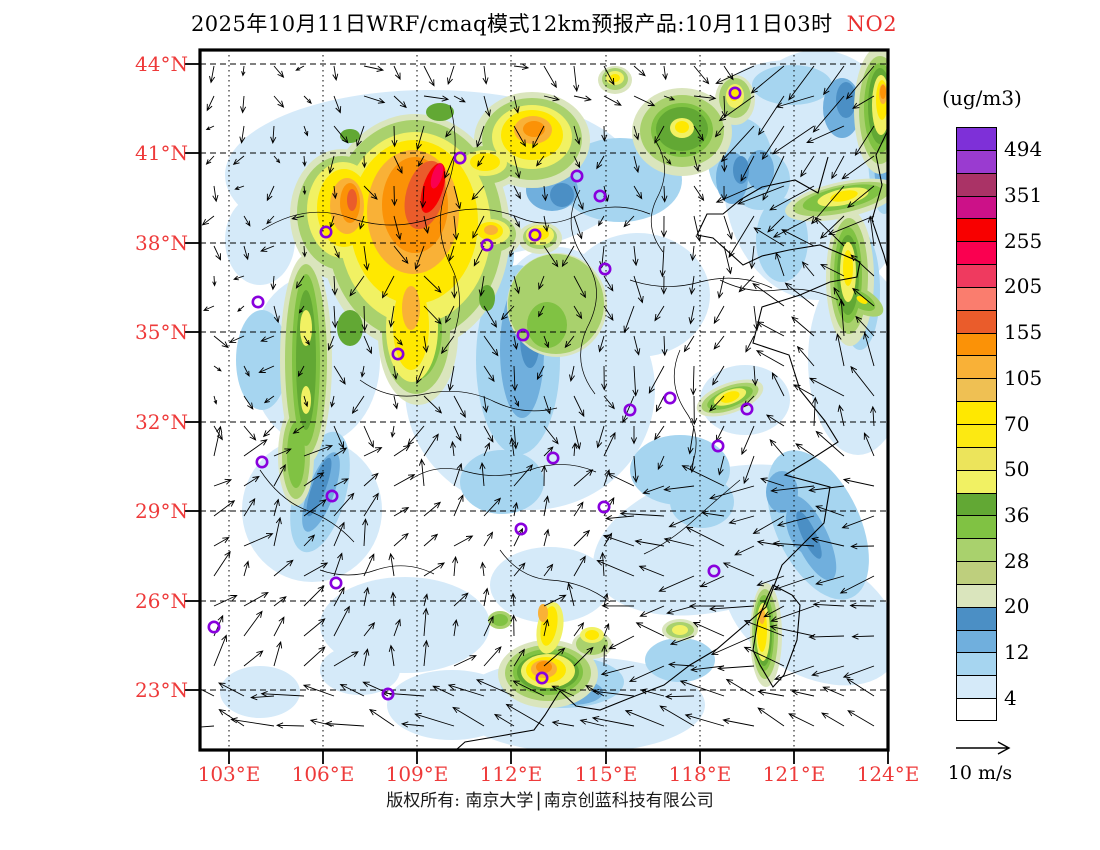 The image size is (1100, 850). I want to click on colorbar-tick-label: 351, so click(1023, 195).